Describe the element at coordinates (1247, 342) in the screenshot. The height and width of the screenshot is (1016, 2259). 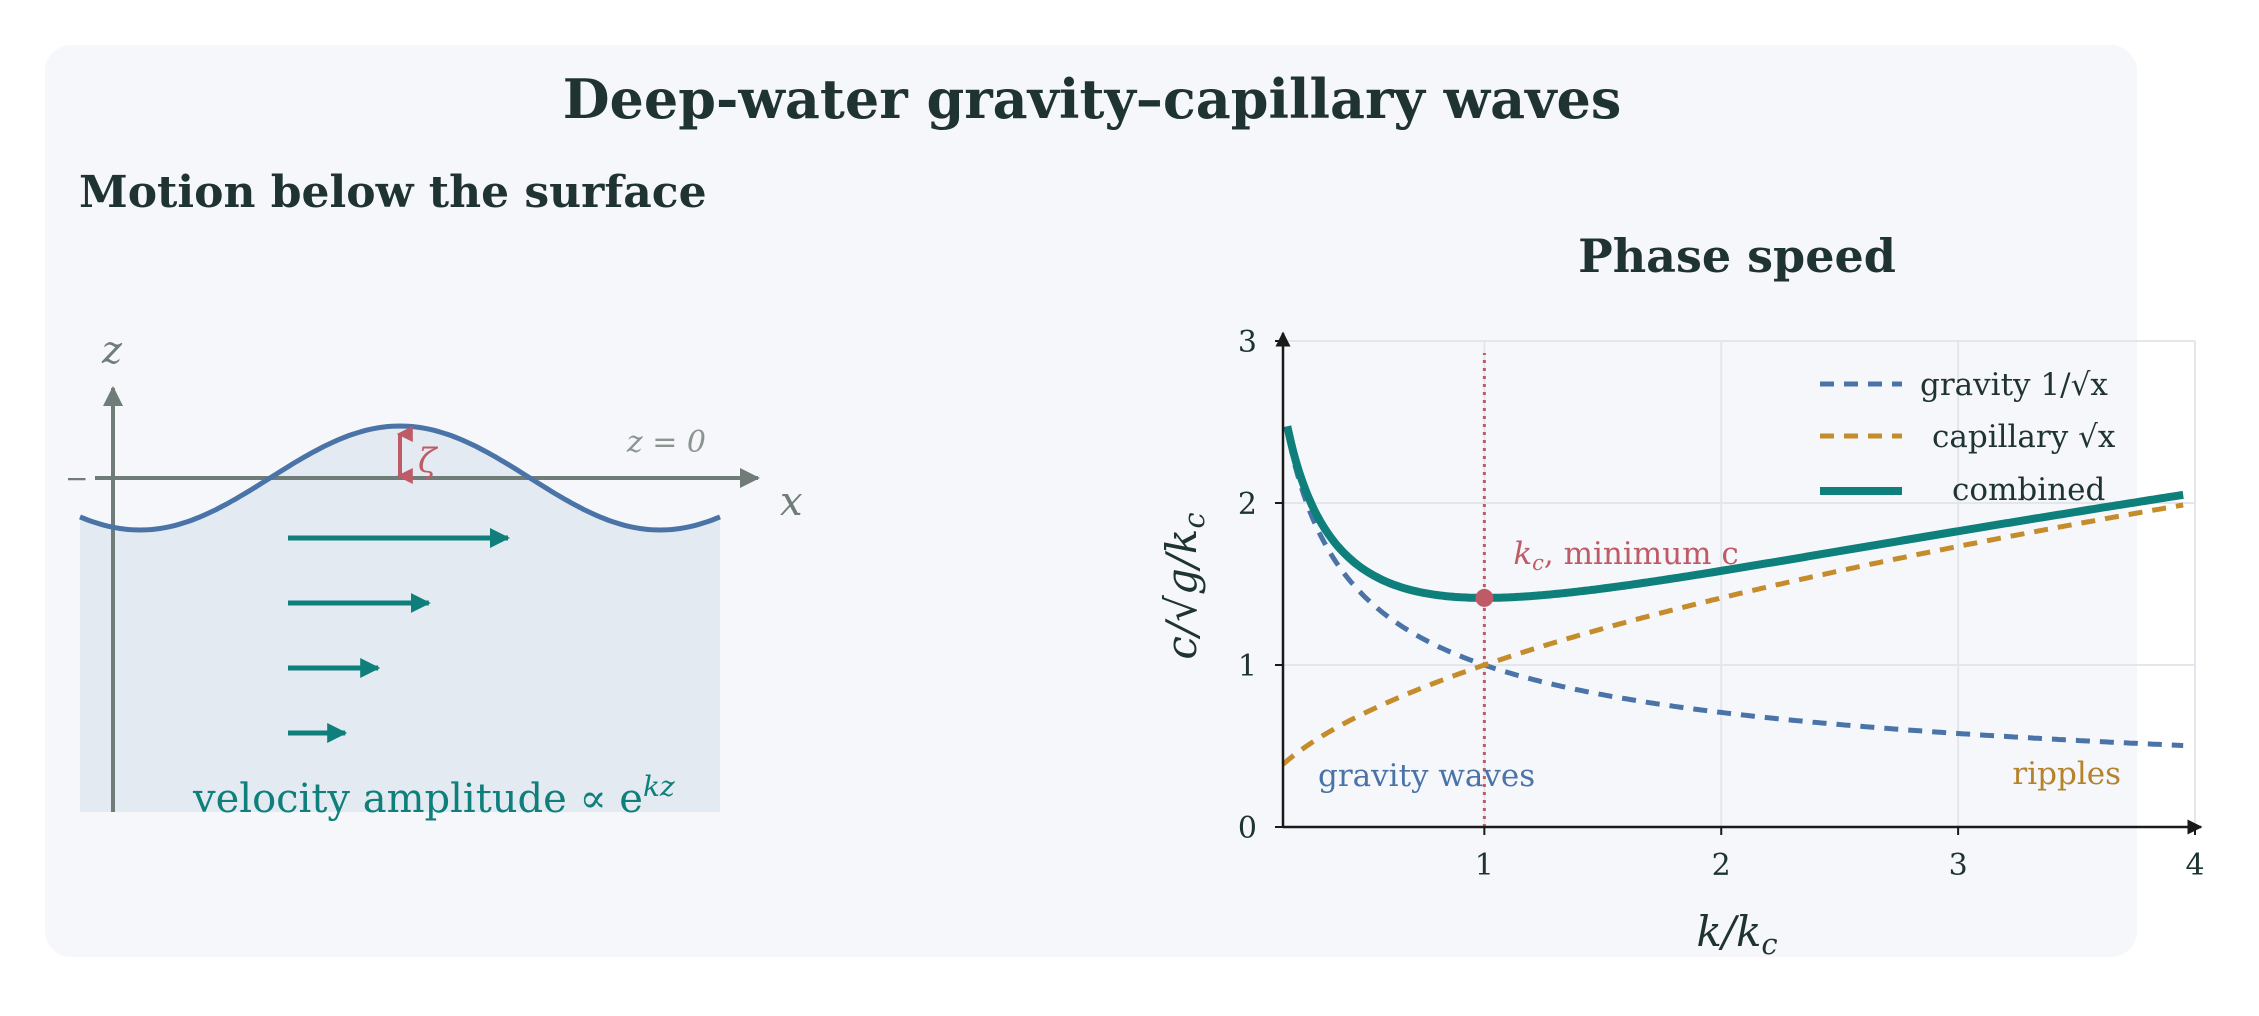
I see `y-tick-label: 3` at that location.